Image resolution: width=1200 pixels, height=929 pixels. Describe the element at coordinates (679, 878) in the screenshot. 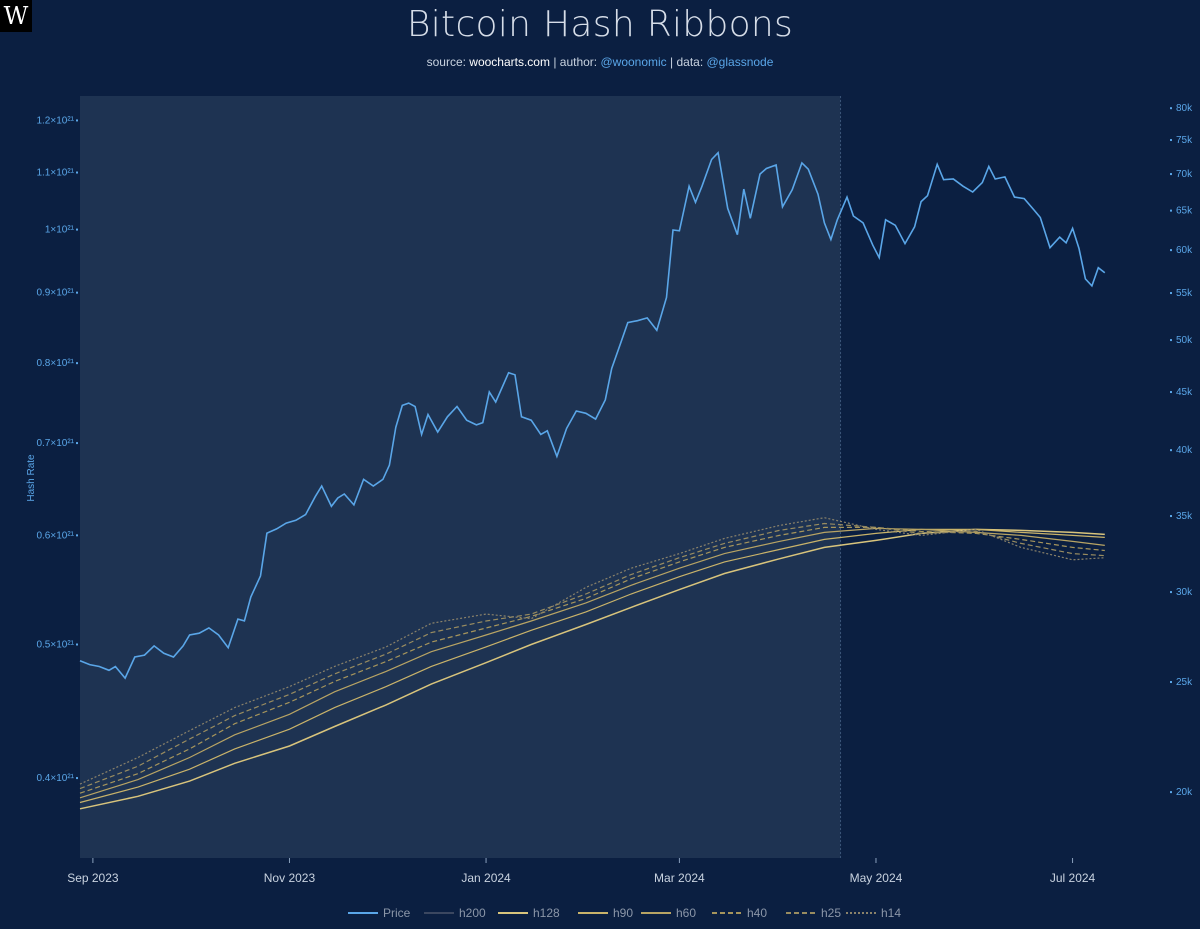

I see `x-tick-label: Mar 2024` at that location.